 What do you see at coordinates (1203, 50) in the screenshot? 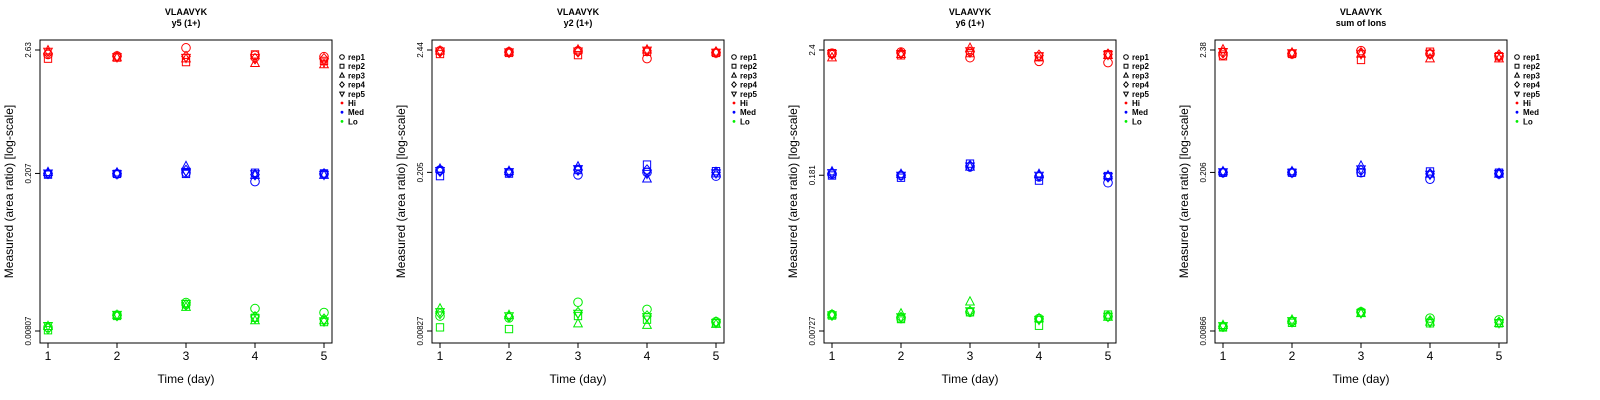
I see `y-tick-label: 2.38` at bounding box center [1203, 50].